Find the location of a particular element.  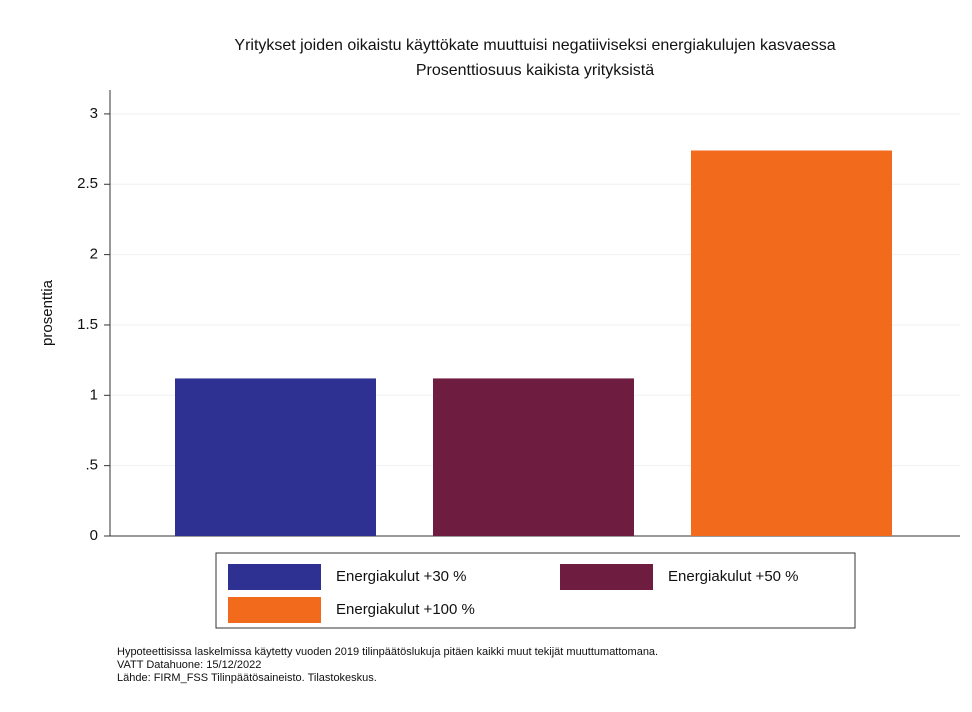

legend-box is located at coordinates (535, 590).